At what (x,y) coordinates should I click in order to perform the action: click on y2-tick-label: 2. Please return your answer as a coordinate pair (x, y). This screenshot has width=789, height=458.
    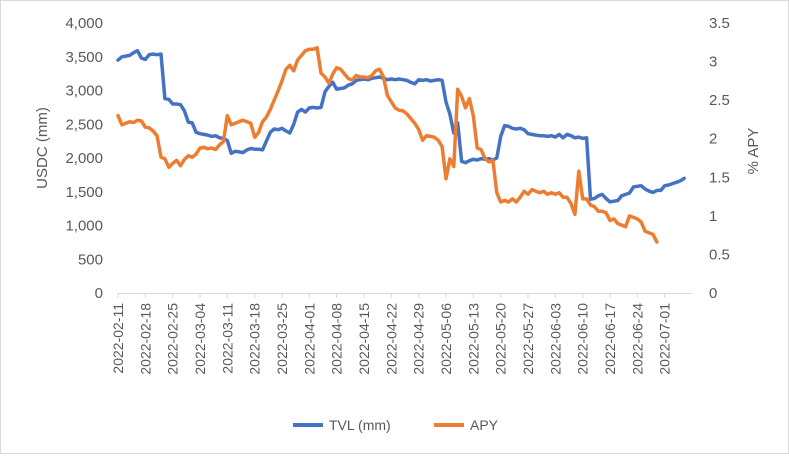
    Looking at the image, I should click on (713, 139).